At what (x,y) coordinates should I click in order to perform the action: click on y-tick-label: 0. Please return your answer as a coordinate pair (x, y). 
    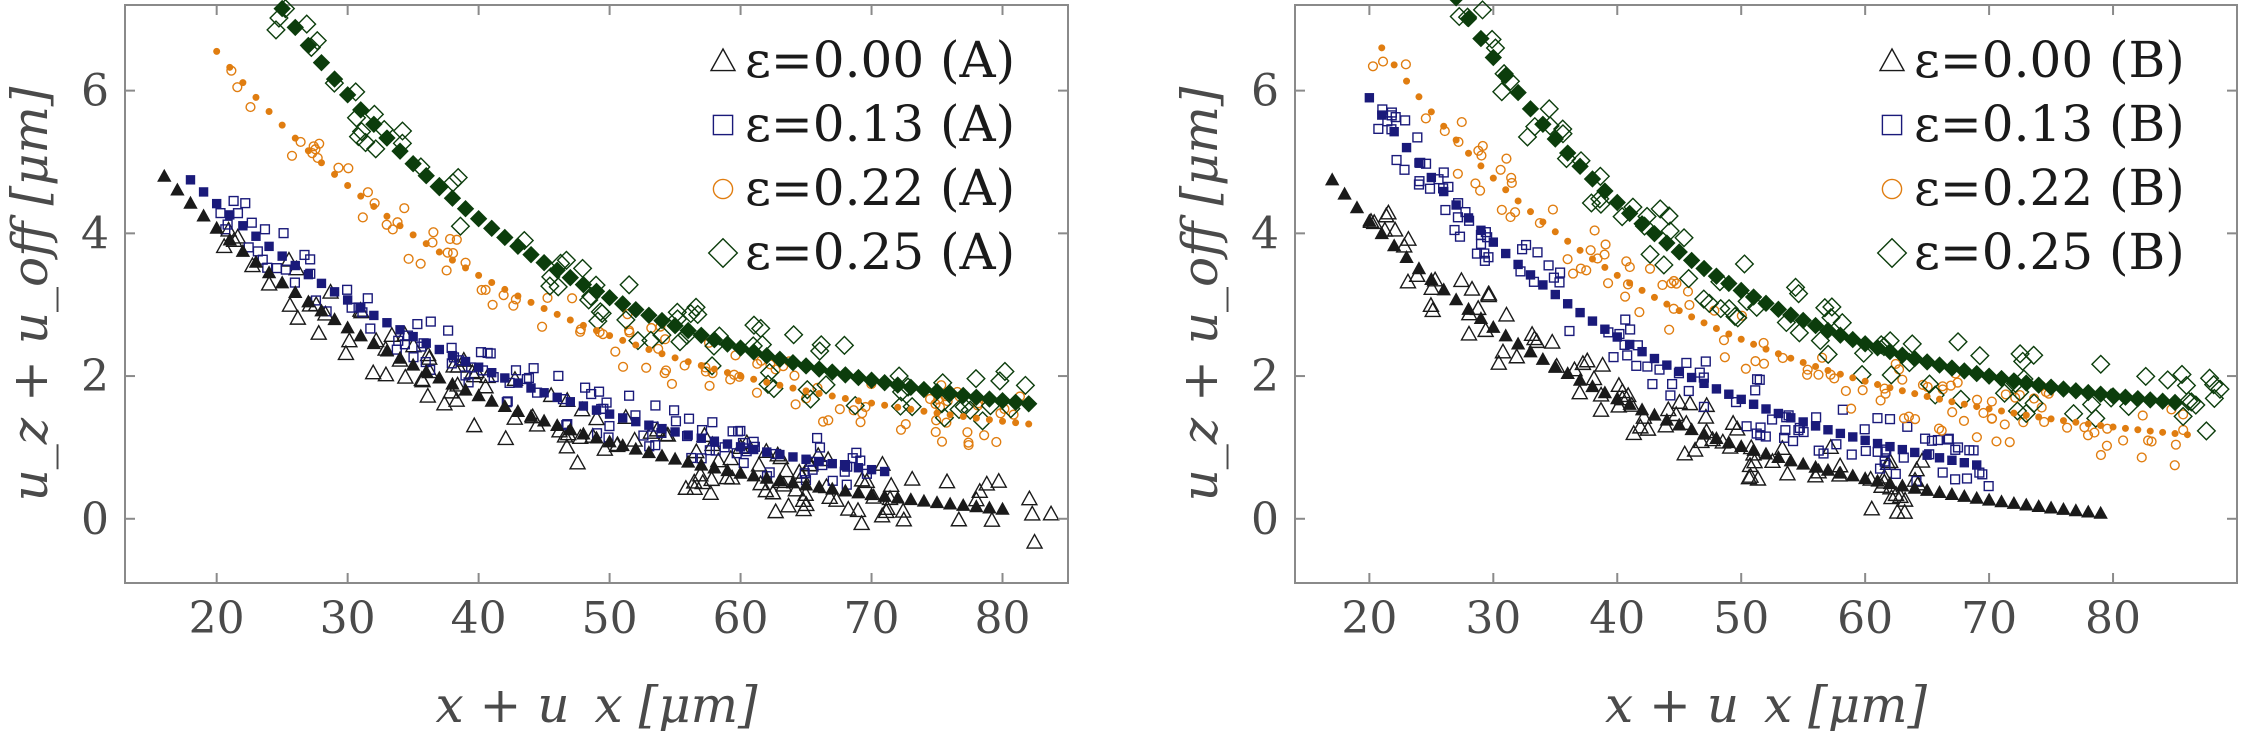
    Looking at the image, I should click on (95, 519).